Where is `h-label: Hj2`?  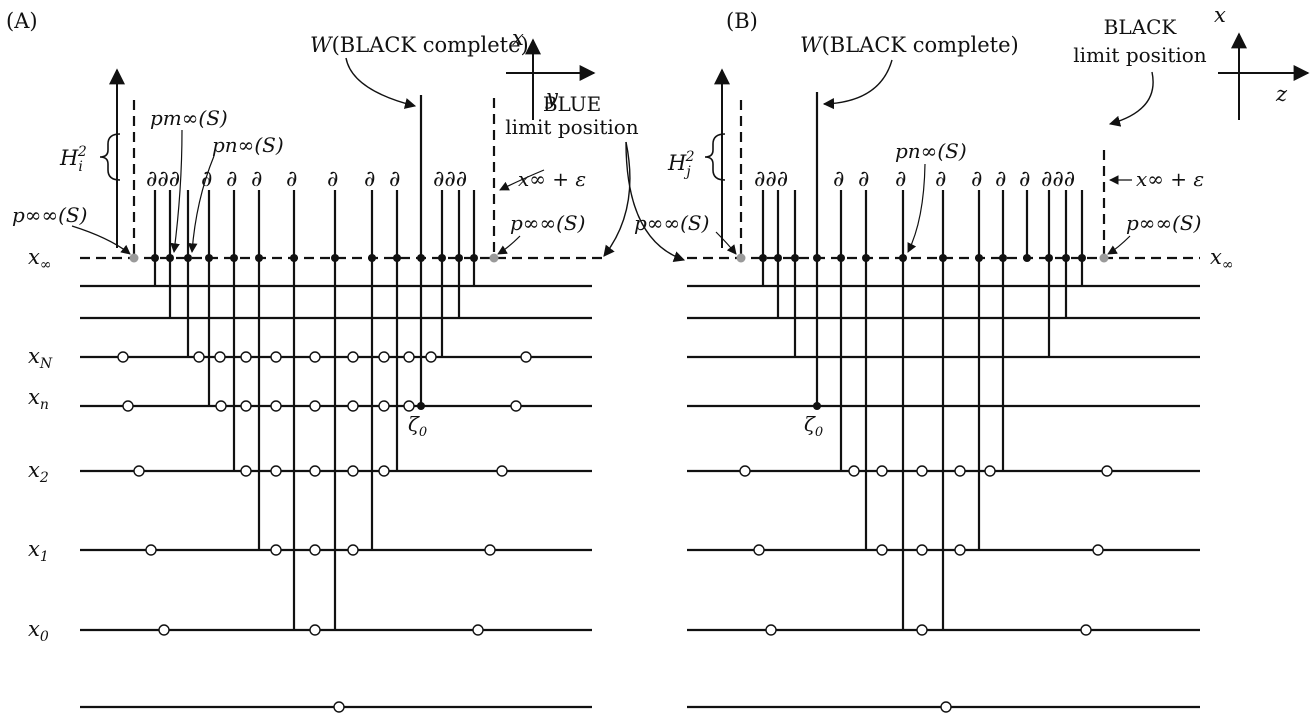
h-label: Hj2 is located at coordinates (681, 164).